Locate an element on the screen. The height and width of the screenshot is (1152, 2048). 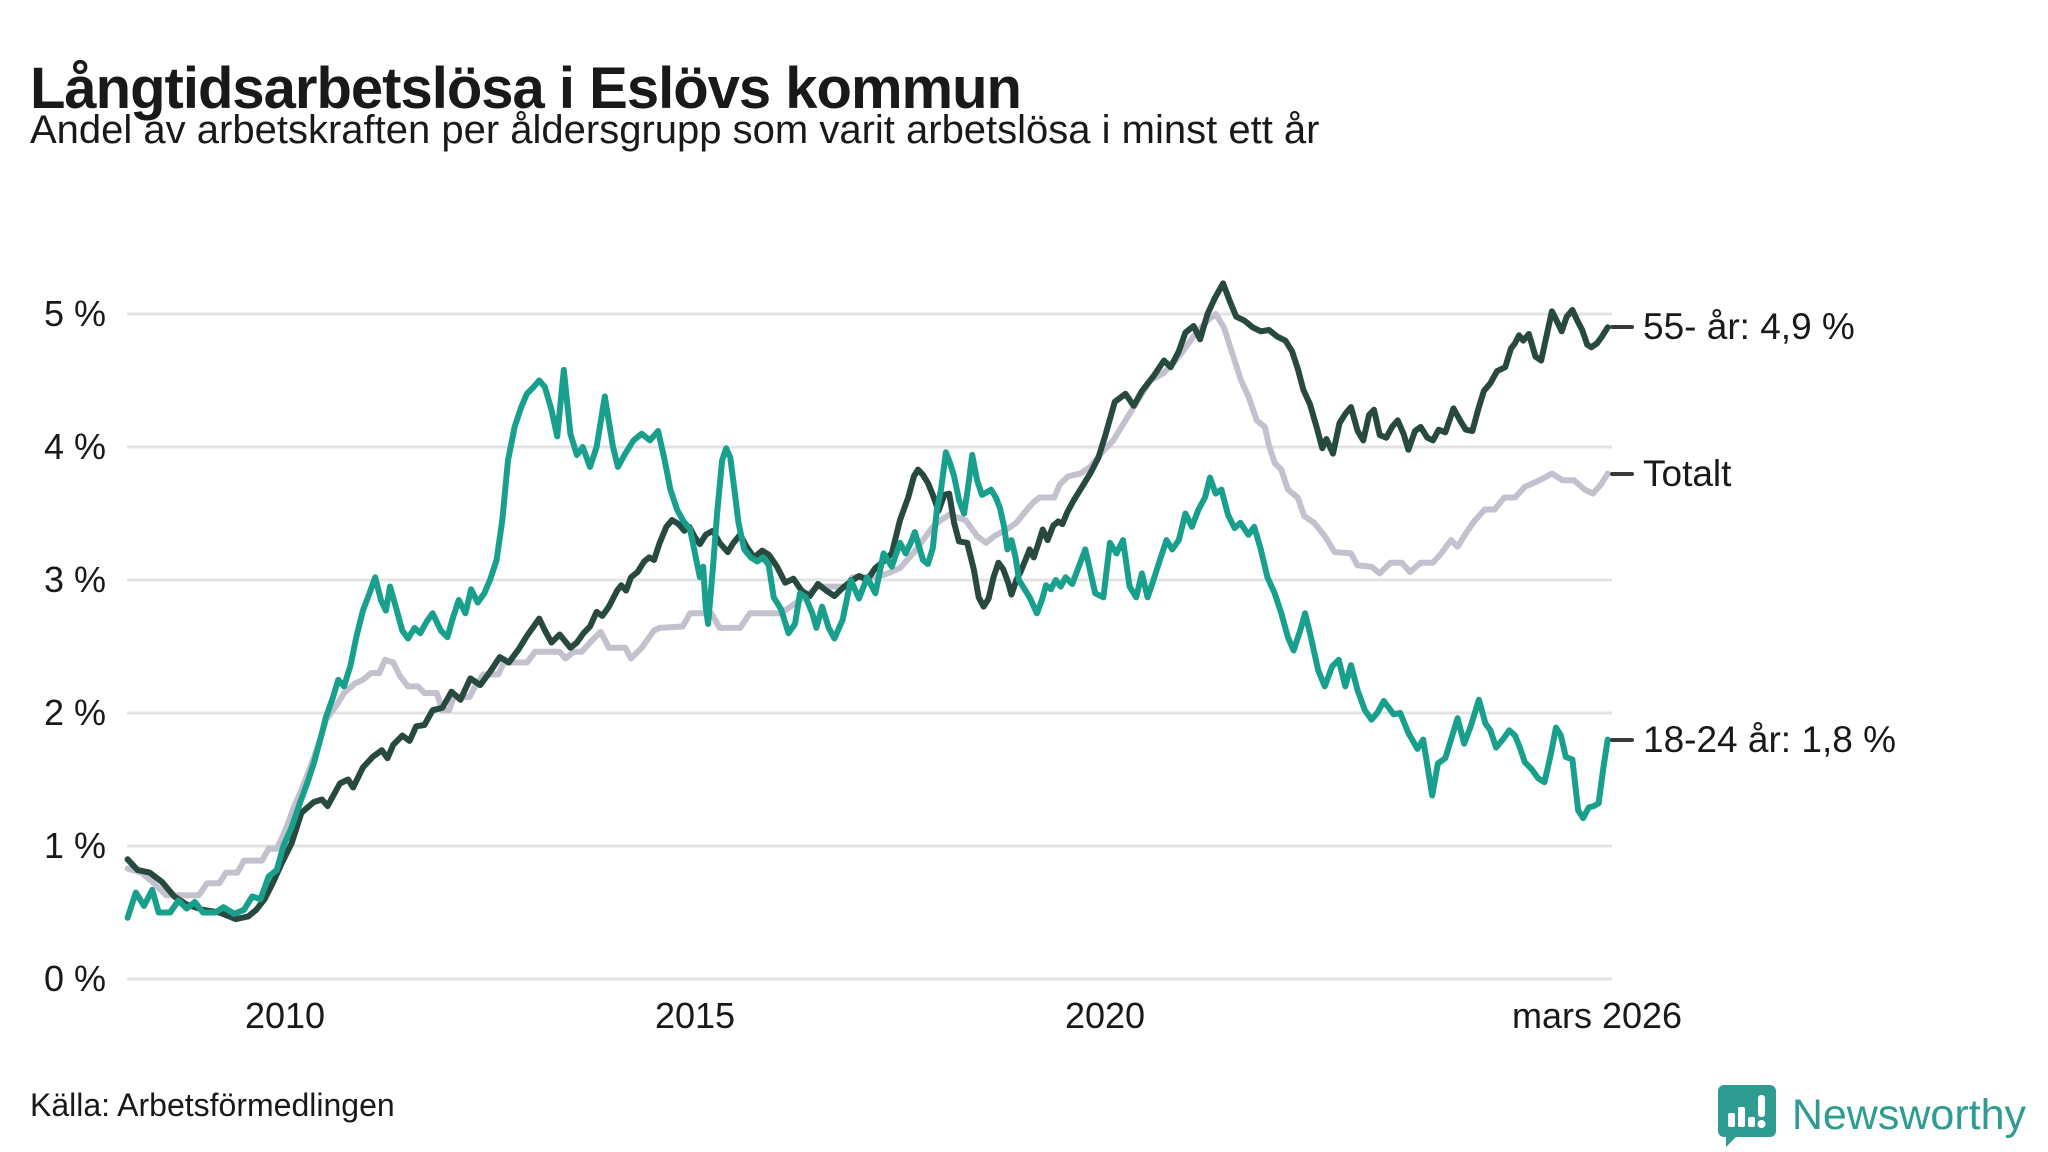
series-end-label-18-24-ar: 18-24 år: 1,8 % is located at coordinates (1753, 740).